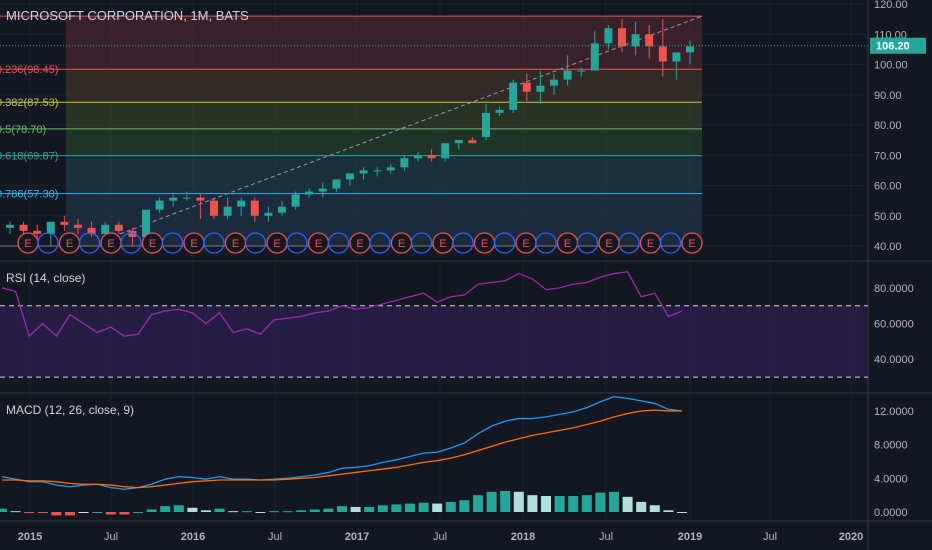 The image size is (932, 550). Describe the element at coordinates (23, 130) in the screenshot. I see `fib-level-label: 0.5(78.70)` at that location.